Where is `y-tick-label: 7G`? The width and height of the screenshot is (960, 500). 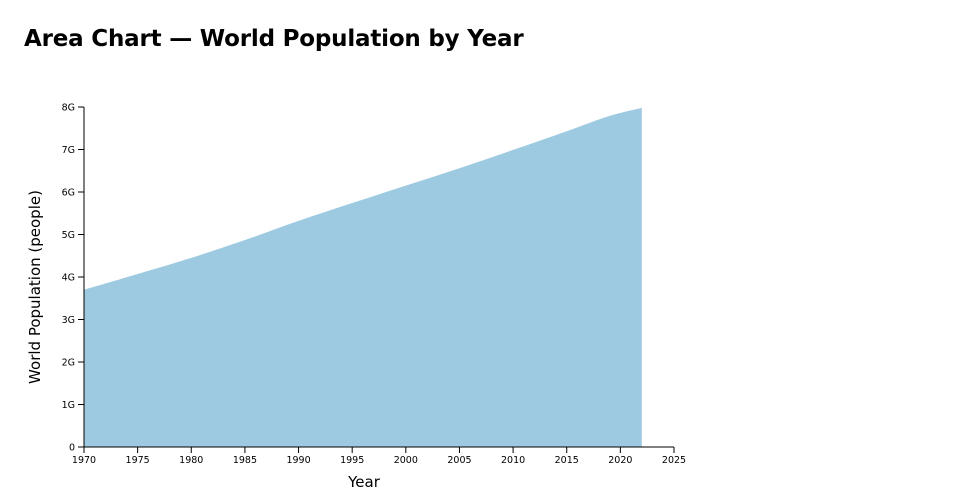 y-tick-label: 7G is located at coordinates (68, 150).